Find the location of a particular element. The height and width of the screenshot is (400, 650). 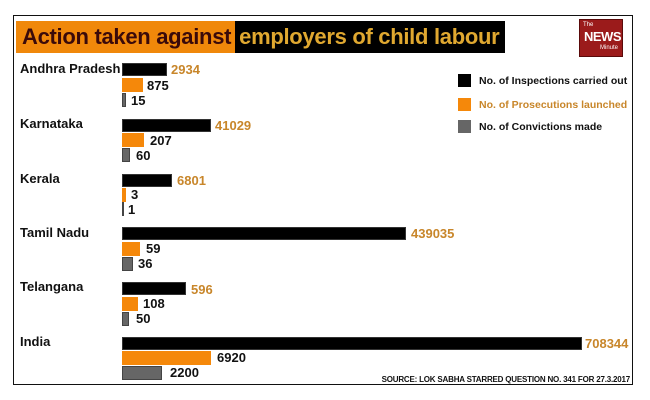

legend-item-convictions: No. of Convictions made is located at coordinates (530, 126).